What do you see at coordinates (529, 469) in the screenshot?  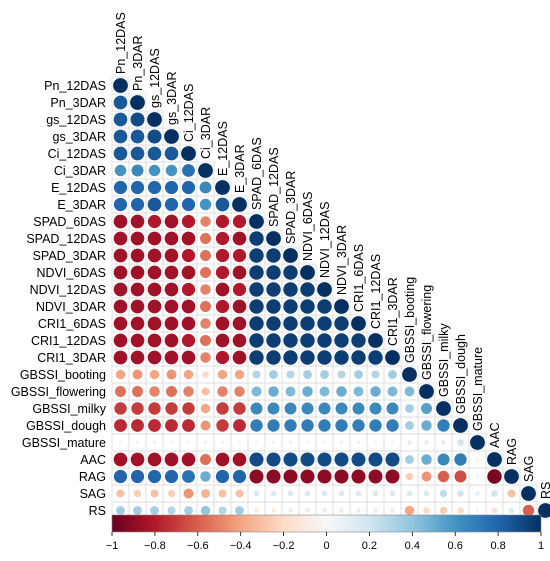 I see `column-label: SAG` at bounding box center [529, 469].